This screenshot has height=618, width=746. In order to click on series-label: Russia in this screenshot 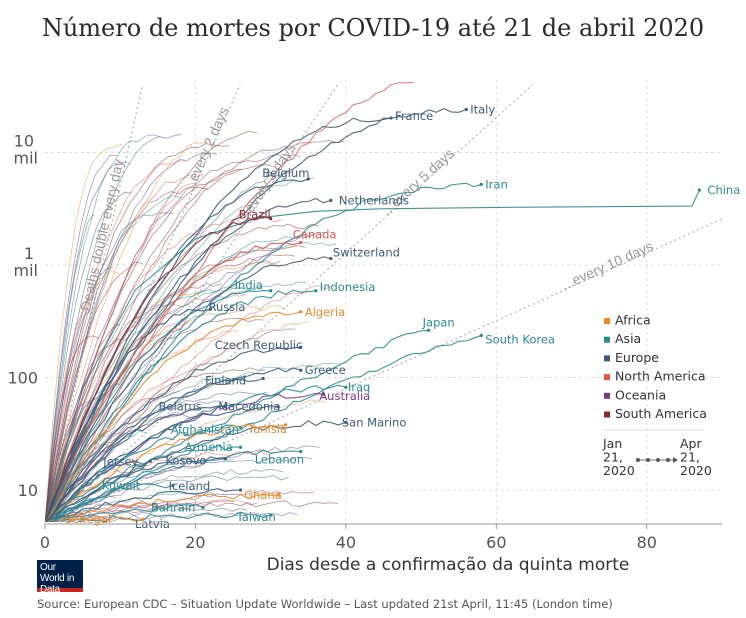, I will do `click(226, 307)`.